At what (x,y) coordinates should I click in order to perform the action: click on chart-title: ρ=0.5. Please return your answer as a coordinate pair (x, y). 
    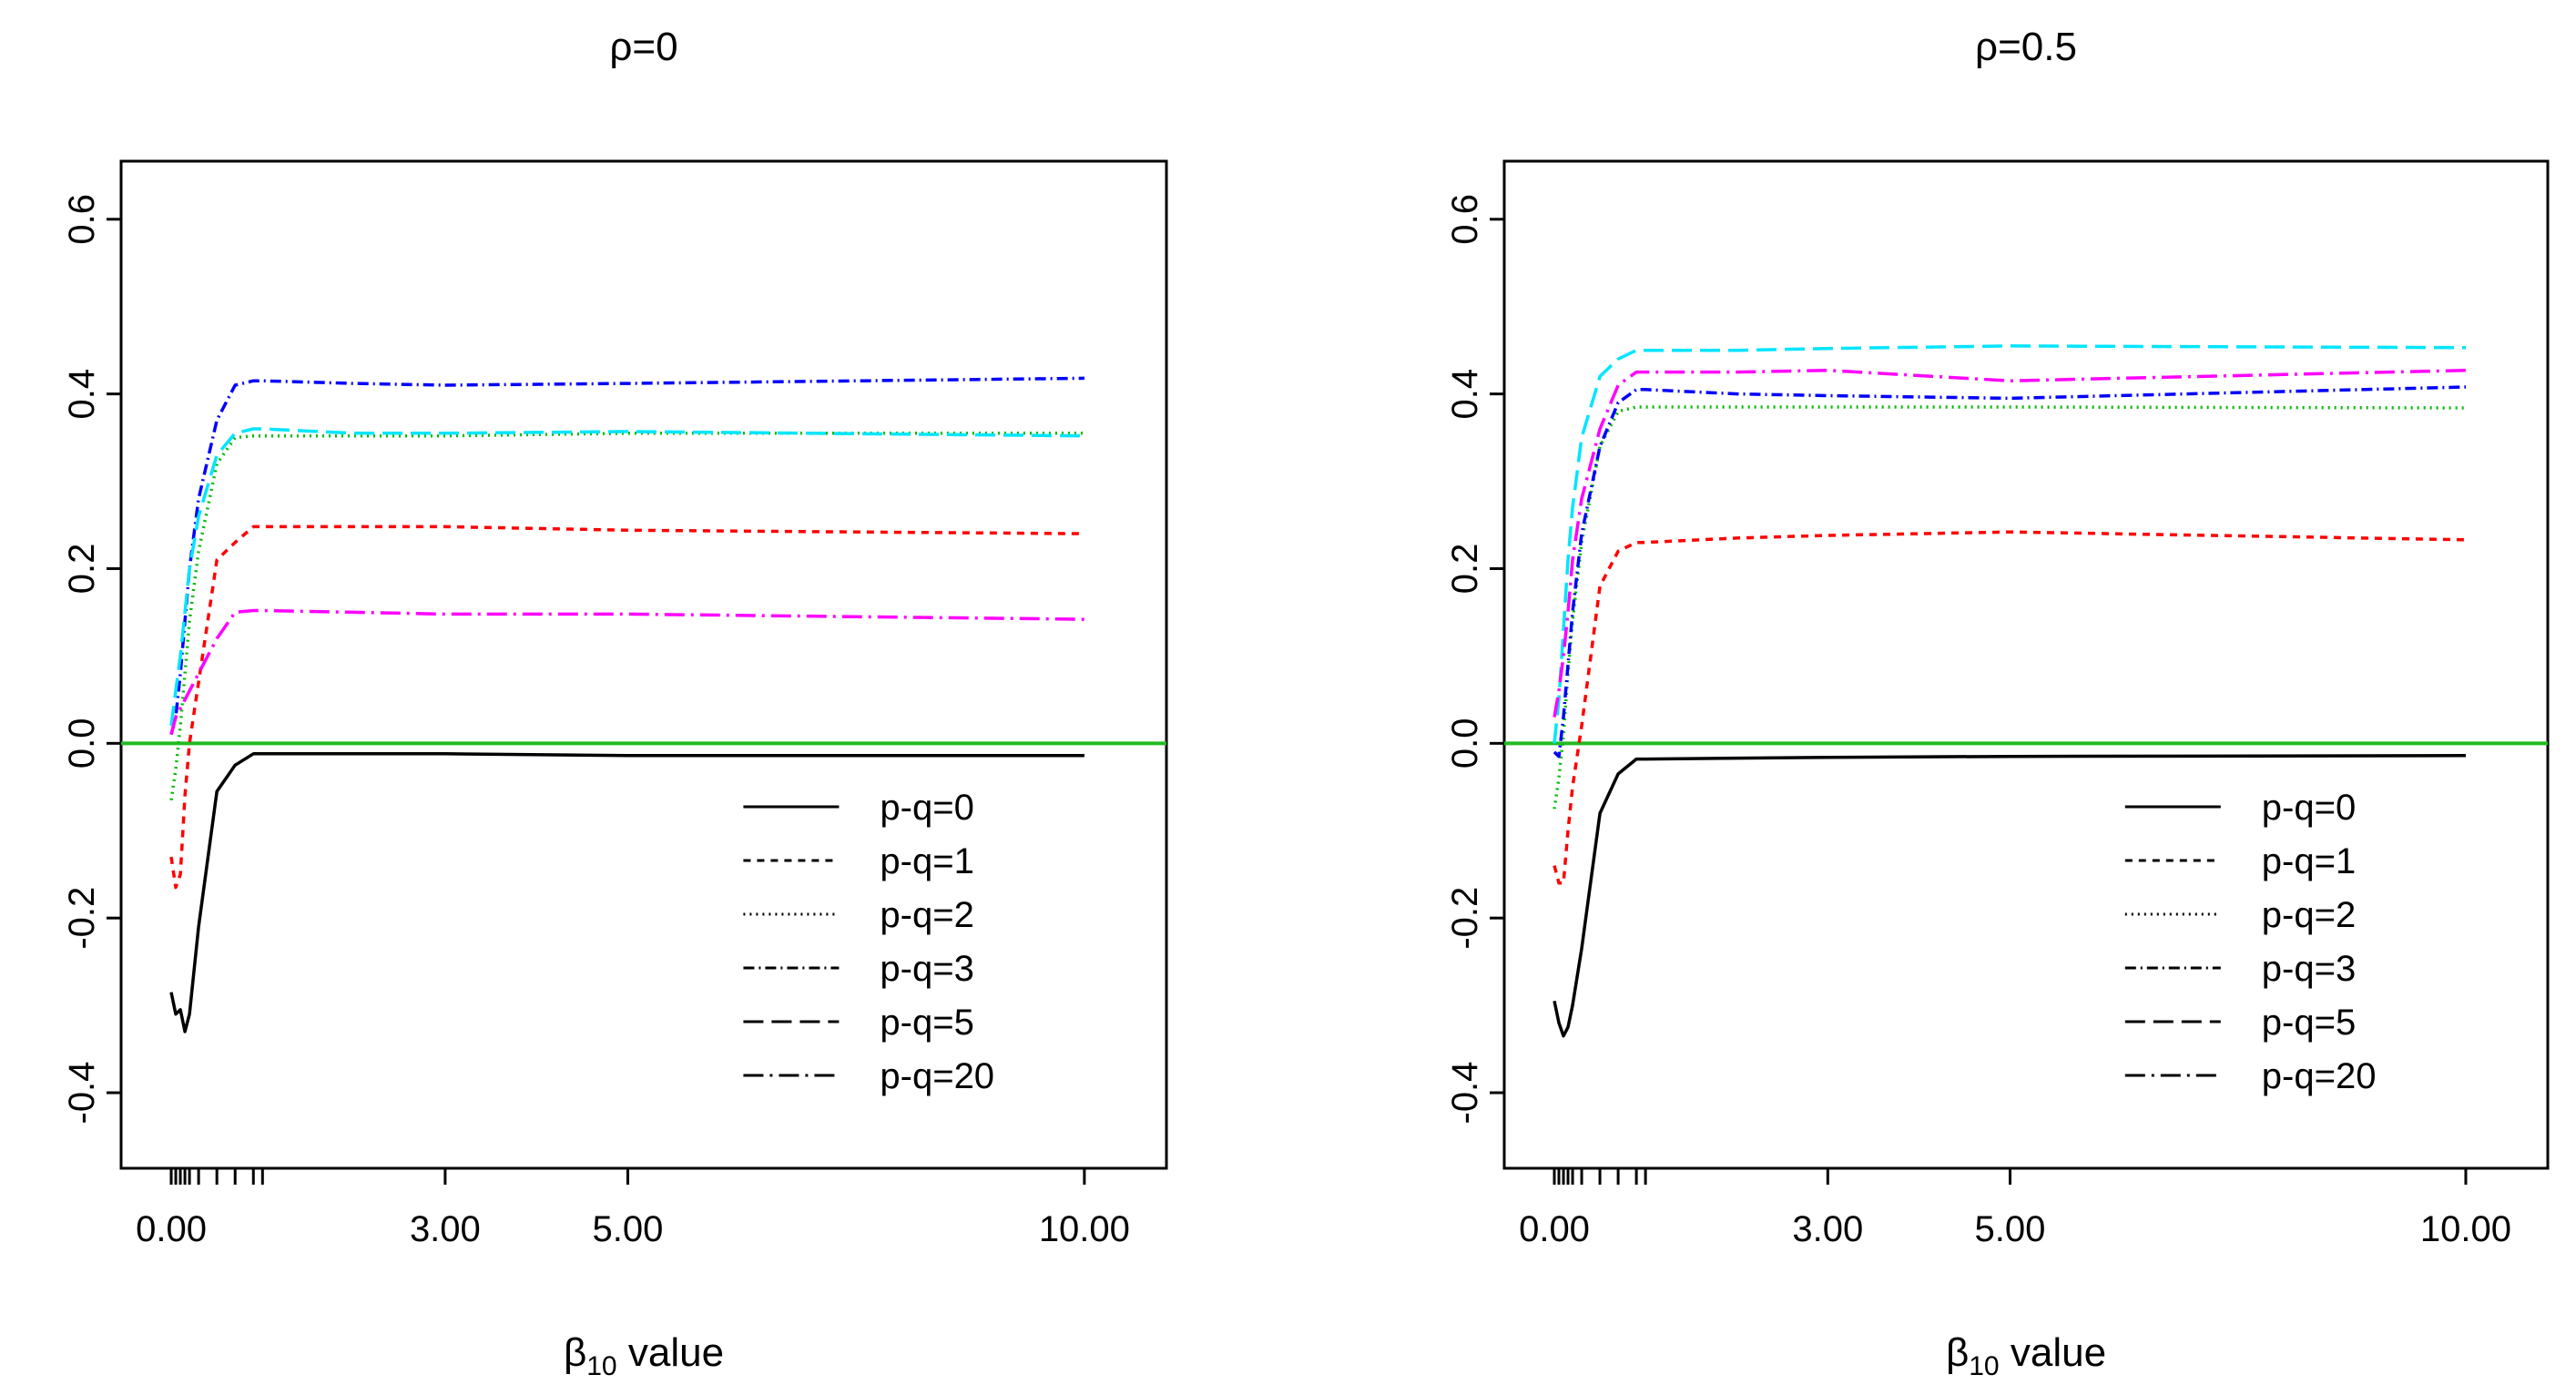
    Looking at the image, I should click on (2026, 47).